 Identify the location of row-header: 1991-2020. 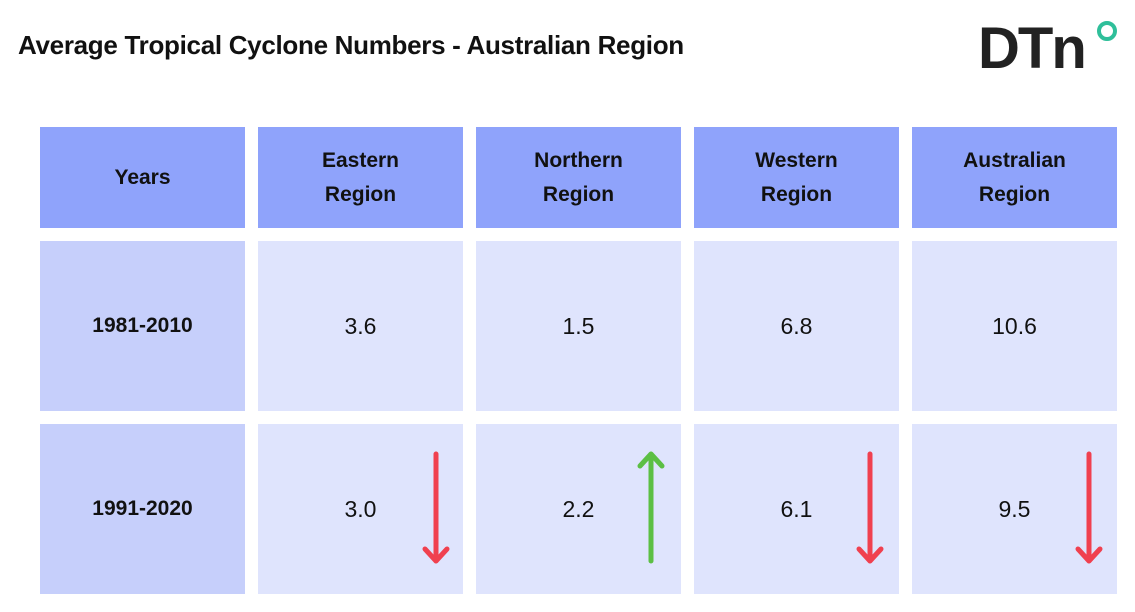
(142, 509).